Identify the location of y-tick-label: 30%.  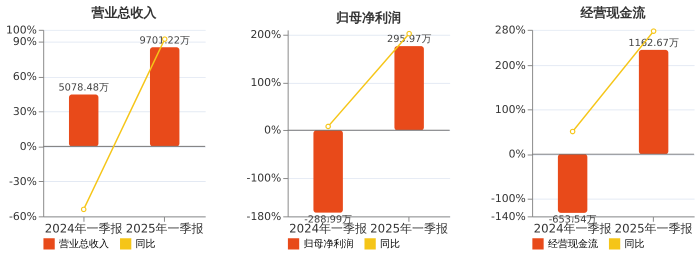
(24, 111).